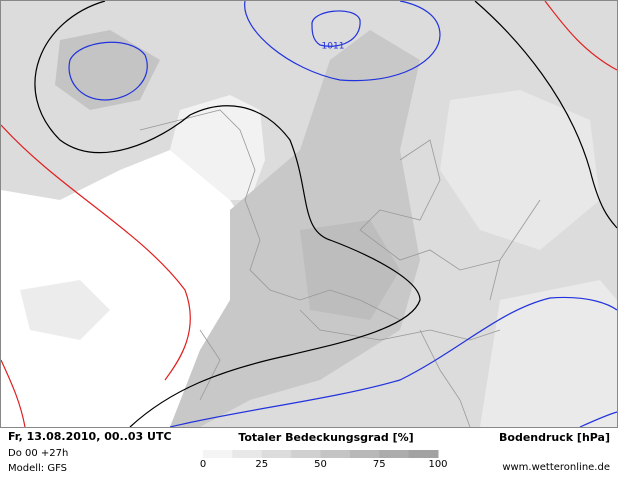 The image size is (618, 478). Describe the element at coordinates (437, 464) in the screenshot. I see `colorbar-tick-label: 100` at that location.